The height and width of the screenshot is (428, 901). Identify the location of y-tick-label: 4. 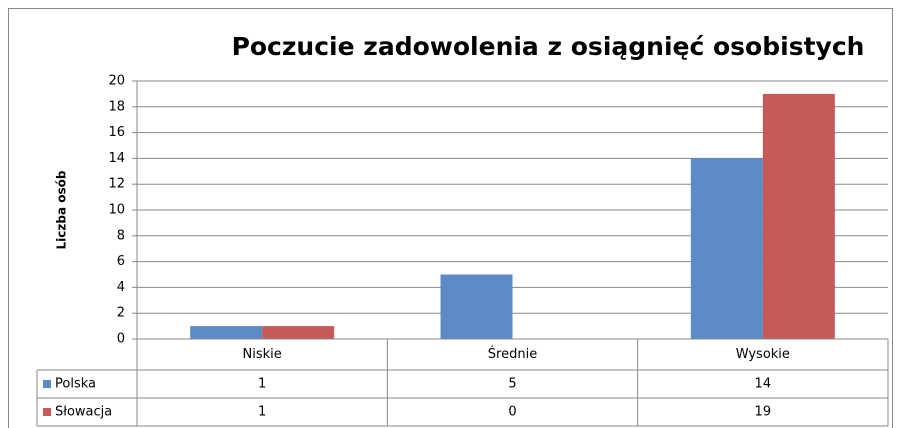
(121, 287).